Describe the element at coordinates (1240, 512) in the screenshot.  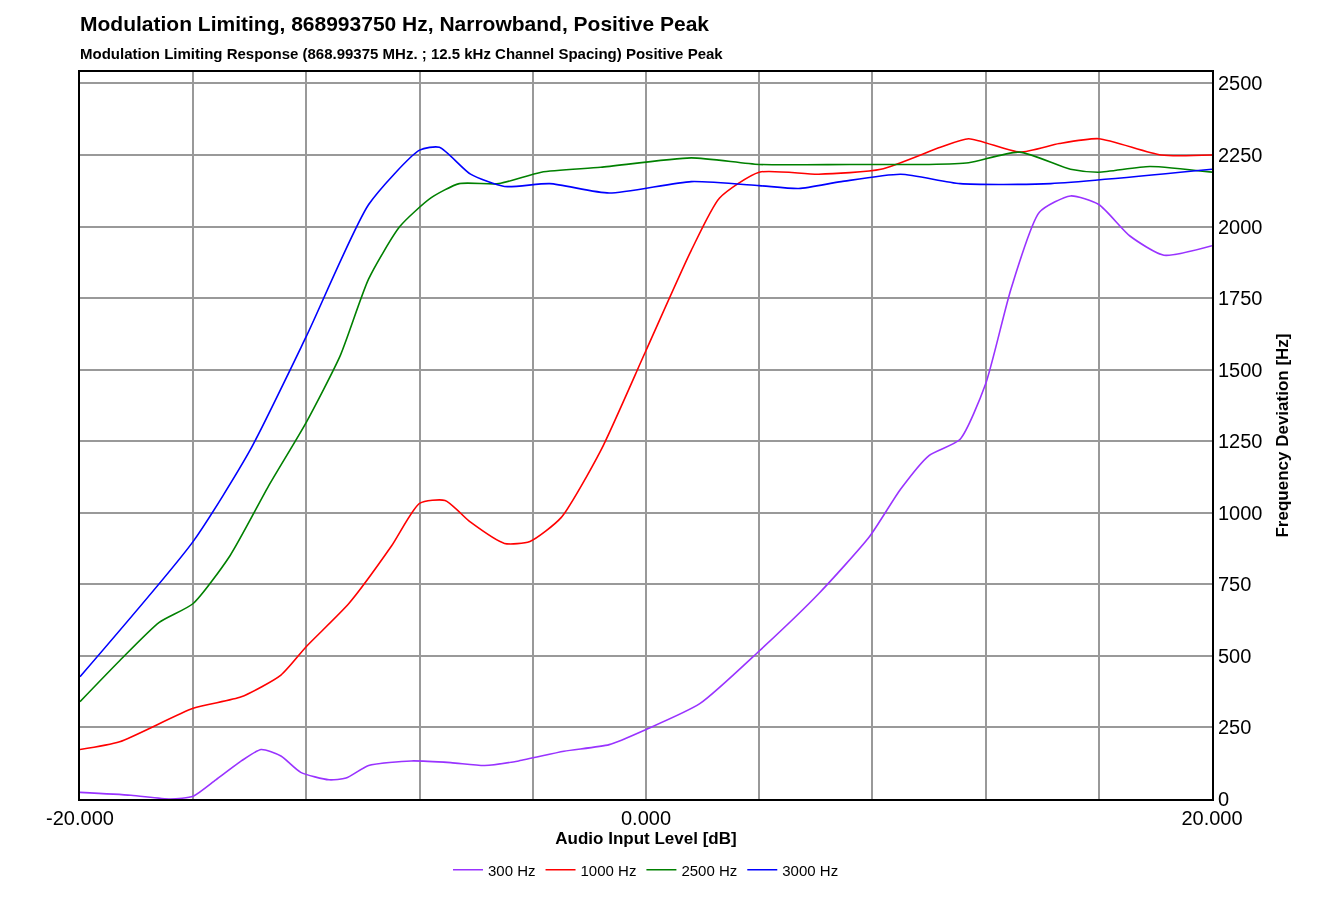
I see `y-tick-label: 1000` at that location.